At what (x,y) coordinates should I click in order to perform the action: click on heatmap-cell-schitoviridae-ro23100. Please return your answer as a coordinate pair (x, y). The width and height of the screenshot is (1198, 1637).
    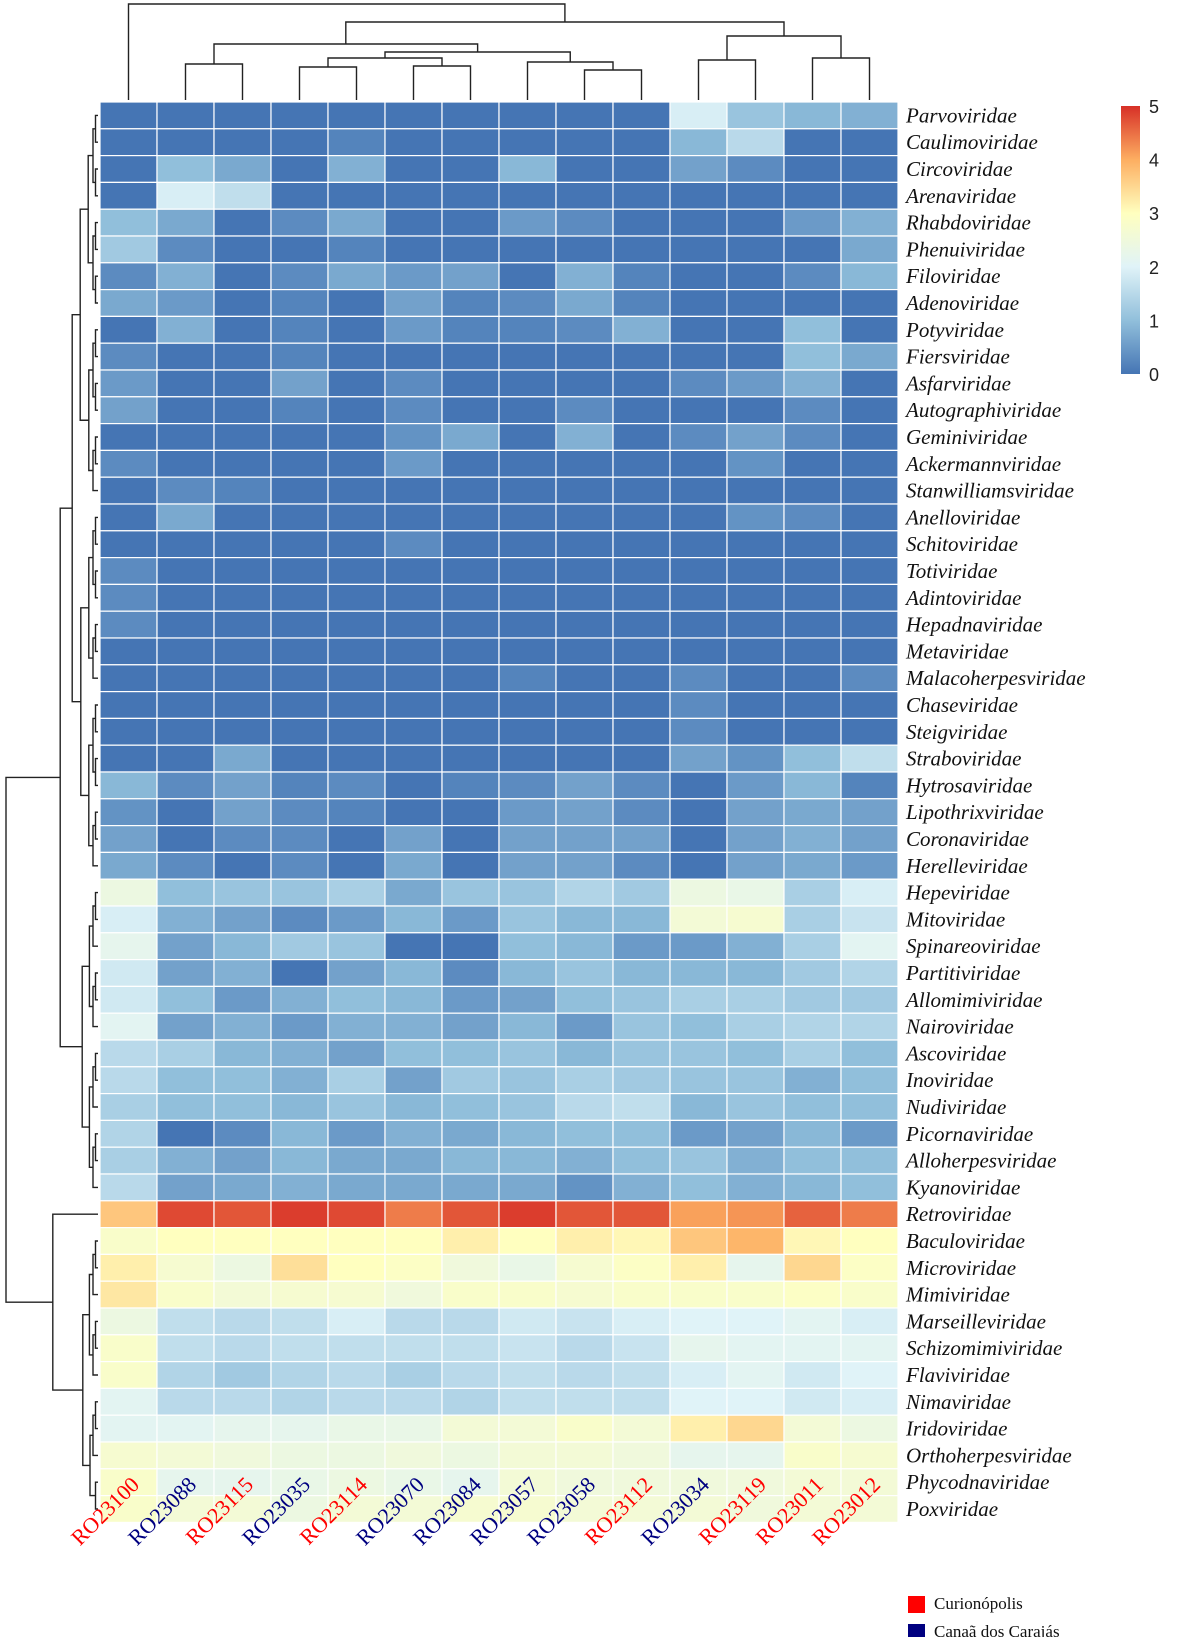
    Looking at the image, I should click on (128, 544).